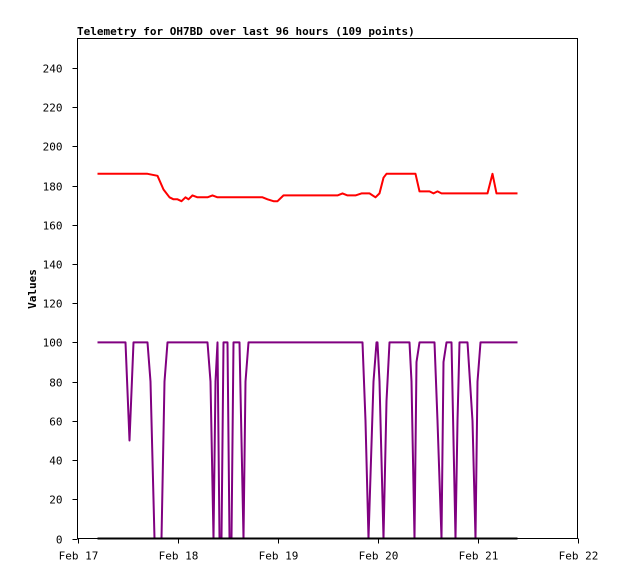 The width and height of the screenshot is (618, 579). What do you see at coordinates (55, 461) in the screenshot?
I see `y-tick-label: 40` at bounding box center [55, 461].